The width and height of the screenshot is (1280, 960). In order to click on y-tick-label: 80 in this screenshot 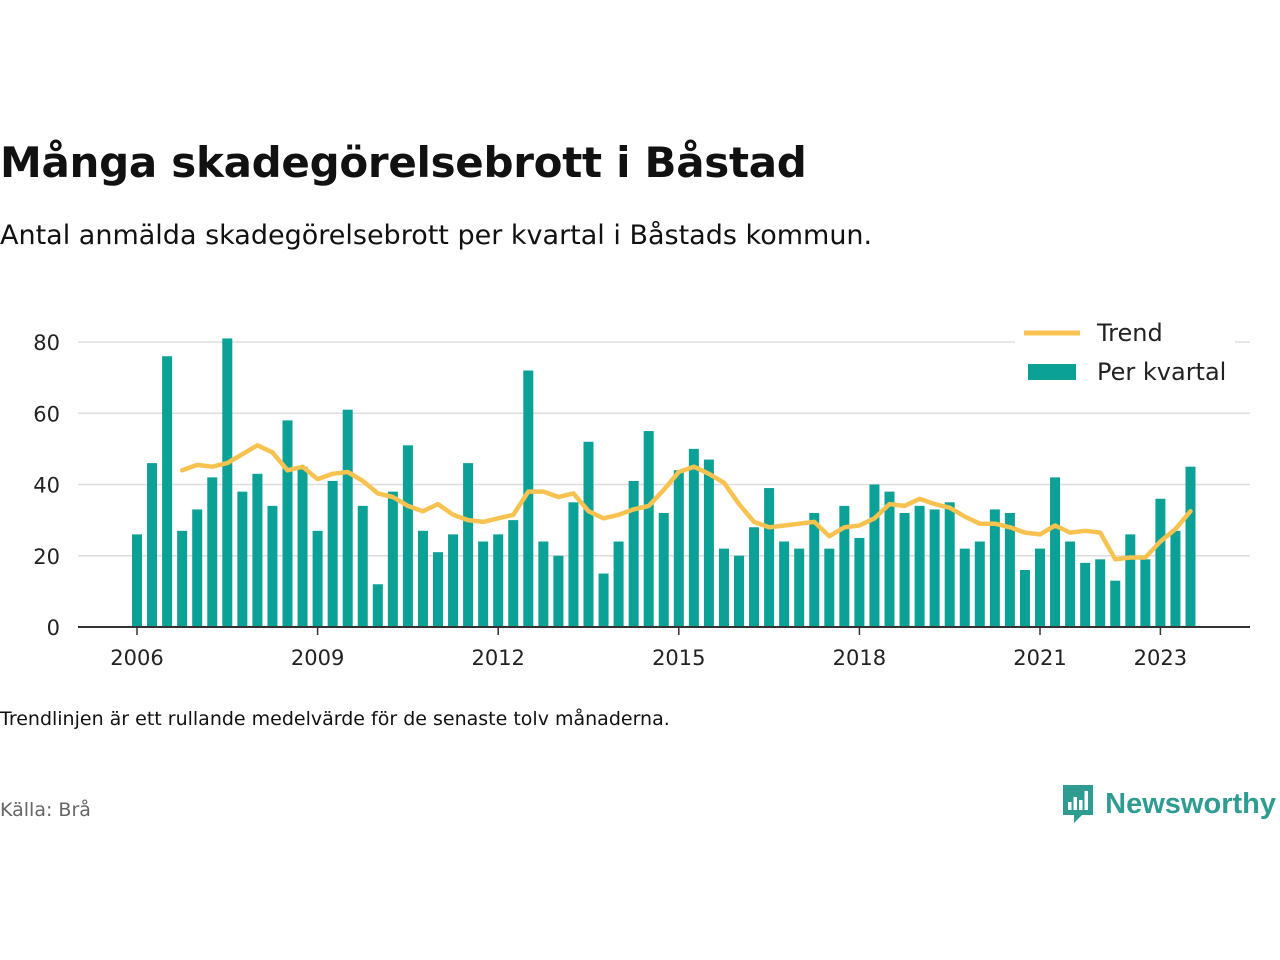, I will do `click(46, 343)`.